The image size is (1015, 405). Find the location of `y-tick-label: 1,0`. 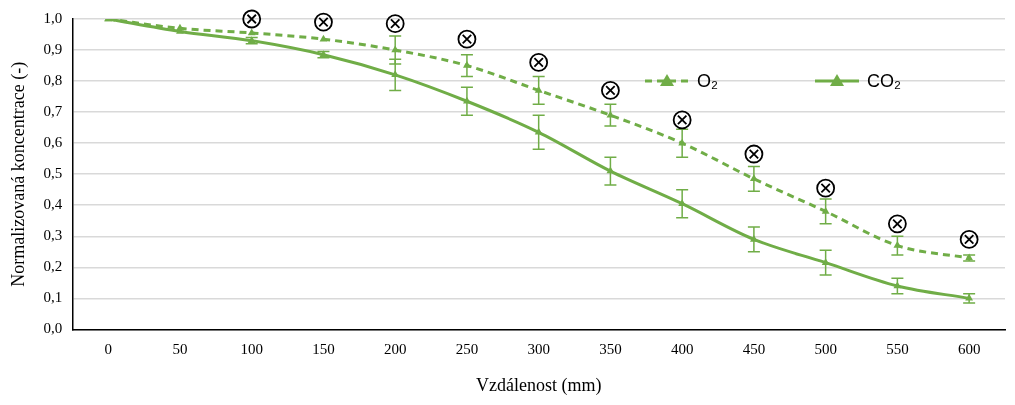

y-tick-label: 1,0 is located at coordinates (53, 17).